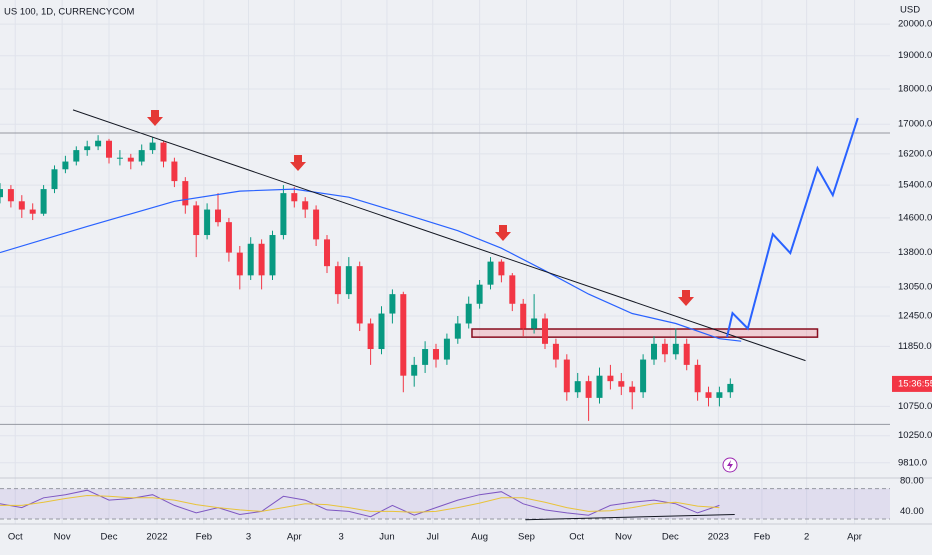 The image size is (932, 555). What do you see at coordinates (248, 537) in the screenshot?
I see `x-tick-label: 3` at bounding box center [248, 537].